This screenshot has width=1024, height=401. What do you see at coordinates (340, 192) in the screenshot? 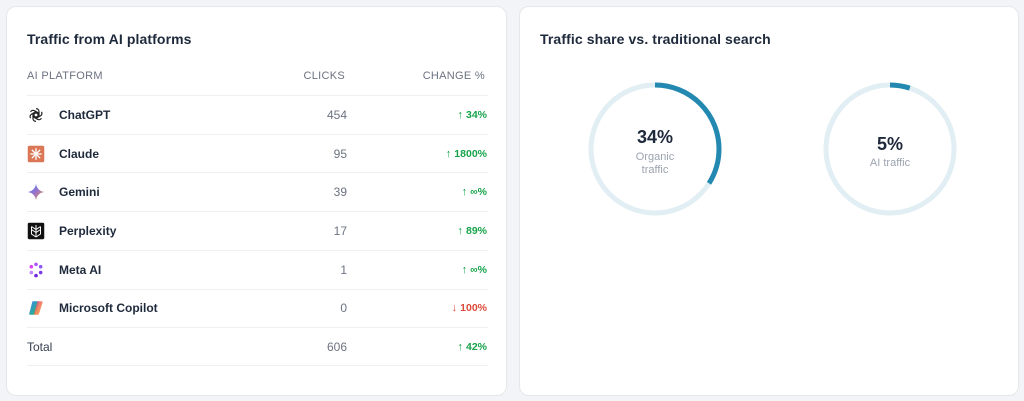
I see `clicks-value: 39` at bounding box center [340, 192].